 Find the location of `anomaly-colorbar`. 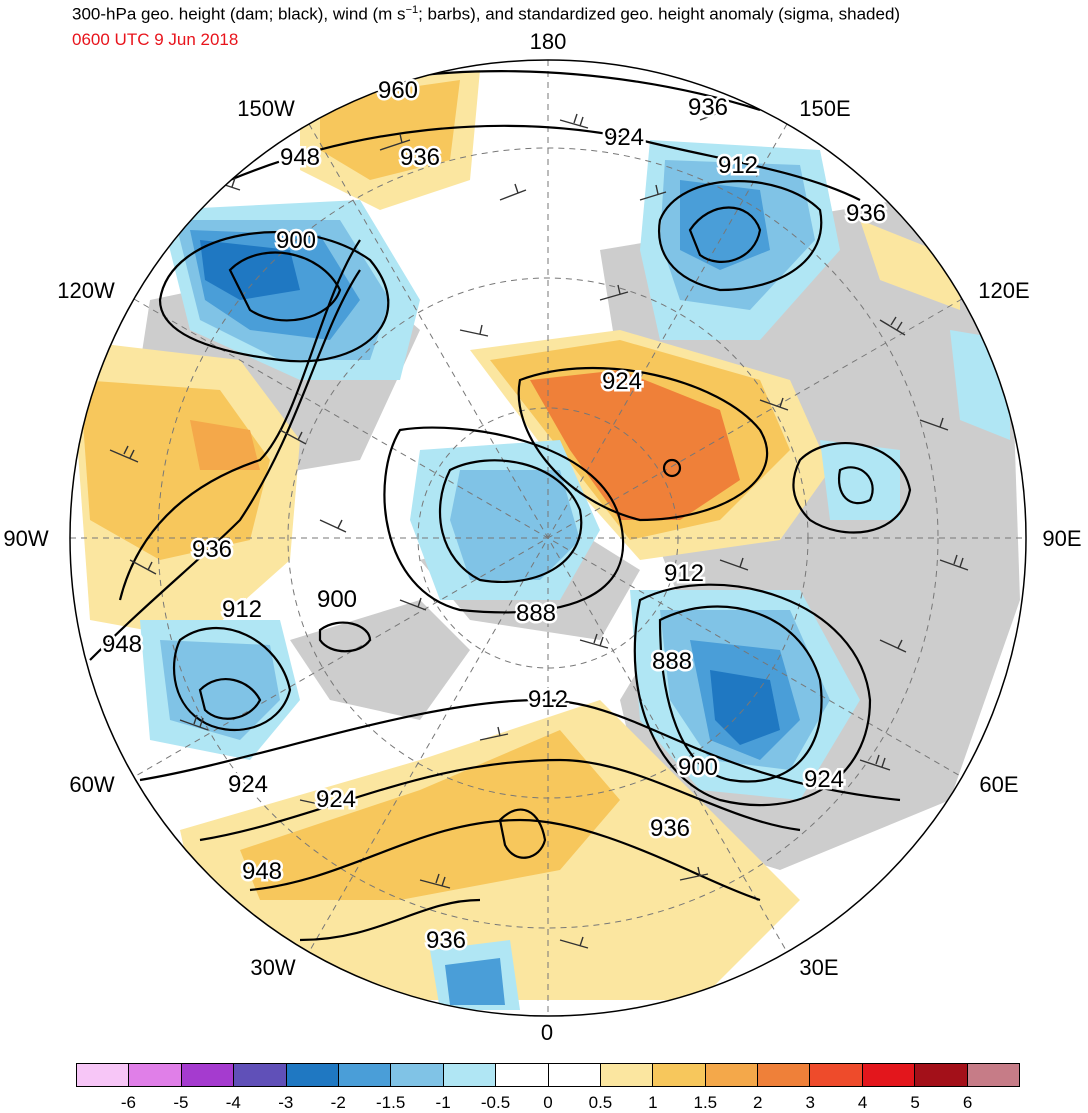

anomaly-colorbar is located at coordinates (548, 1075).